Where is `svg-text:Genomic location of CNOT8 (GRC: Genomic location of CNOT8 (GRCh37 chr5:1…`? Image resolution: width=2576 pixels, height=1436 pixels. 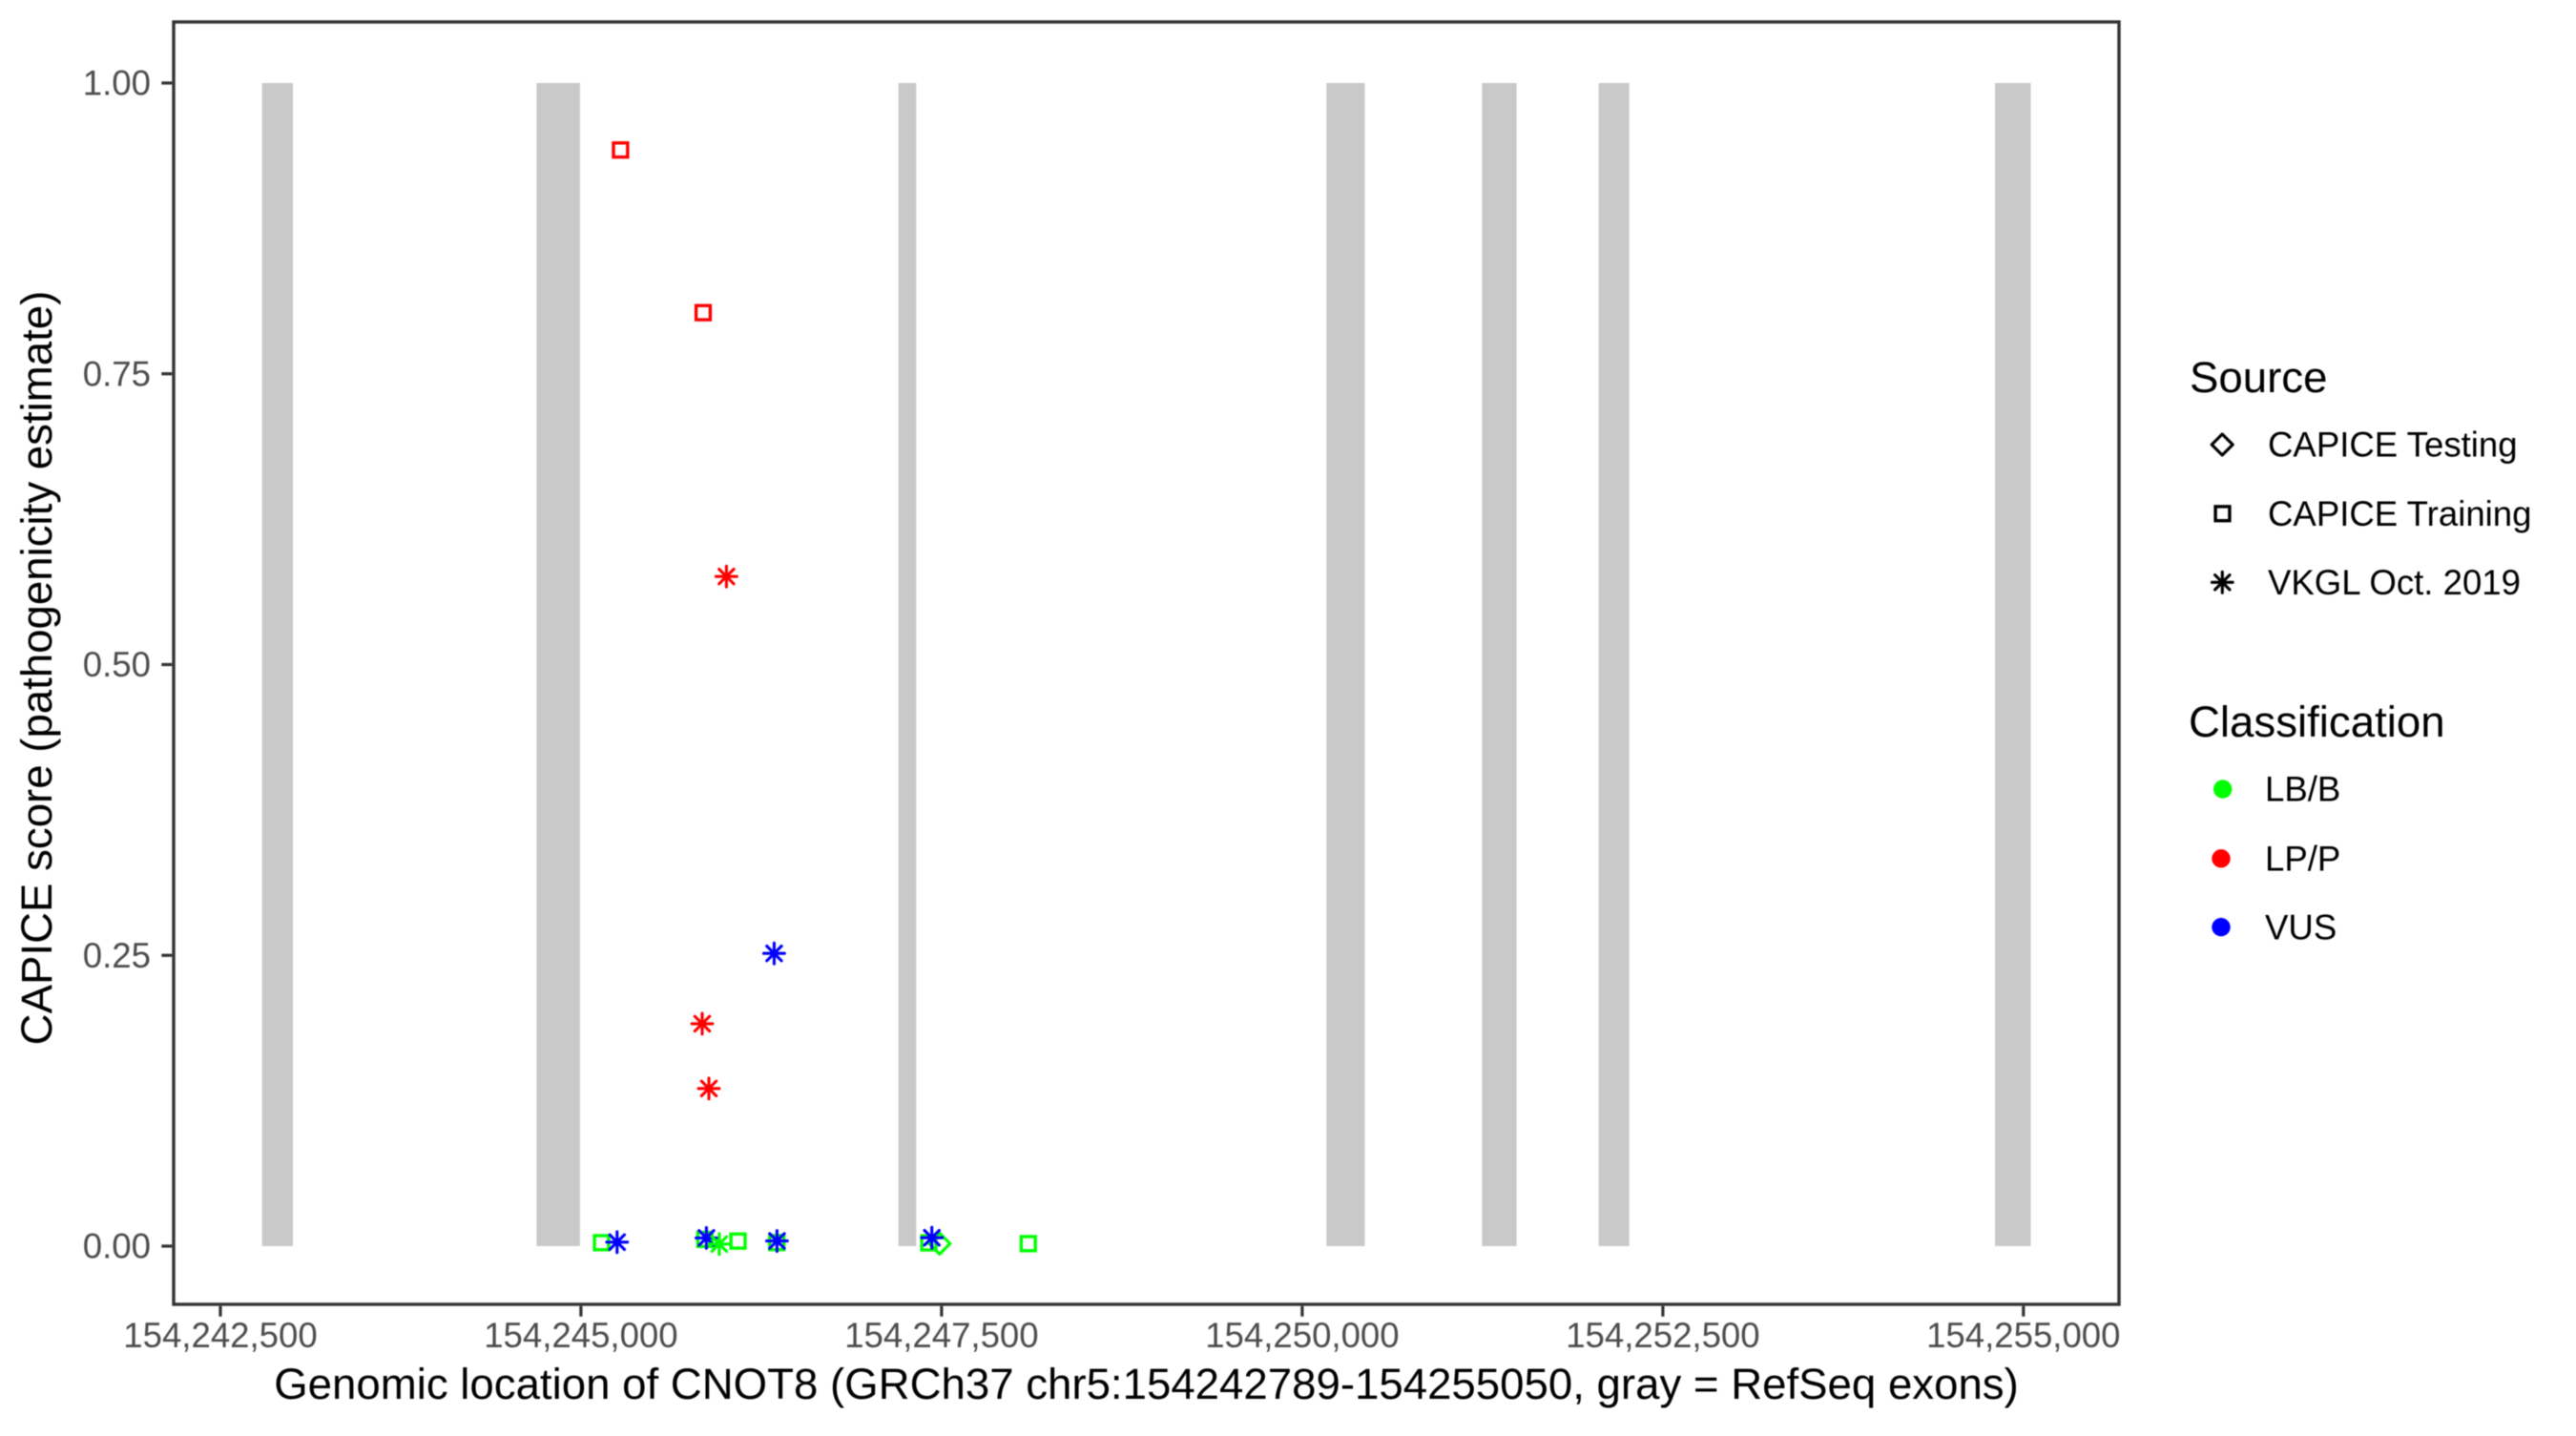 svg-text:Genomic location of CNOT8 (GRC: Genomic location of CNOT8 (GRCh37 chr5:1… is located at coordinates (1146, 1384).